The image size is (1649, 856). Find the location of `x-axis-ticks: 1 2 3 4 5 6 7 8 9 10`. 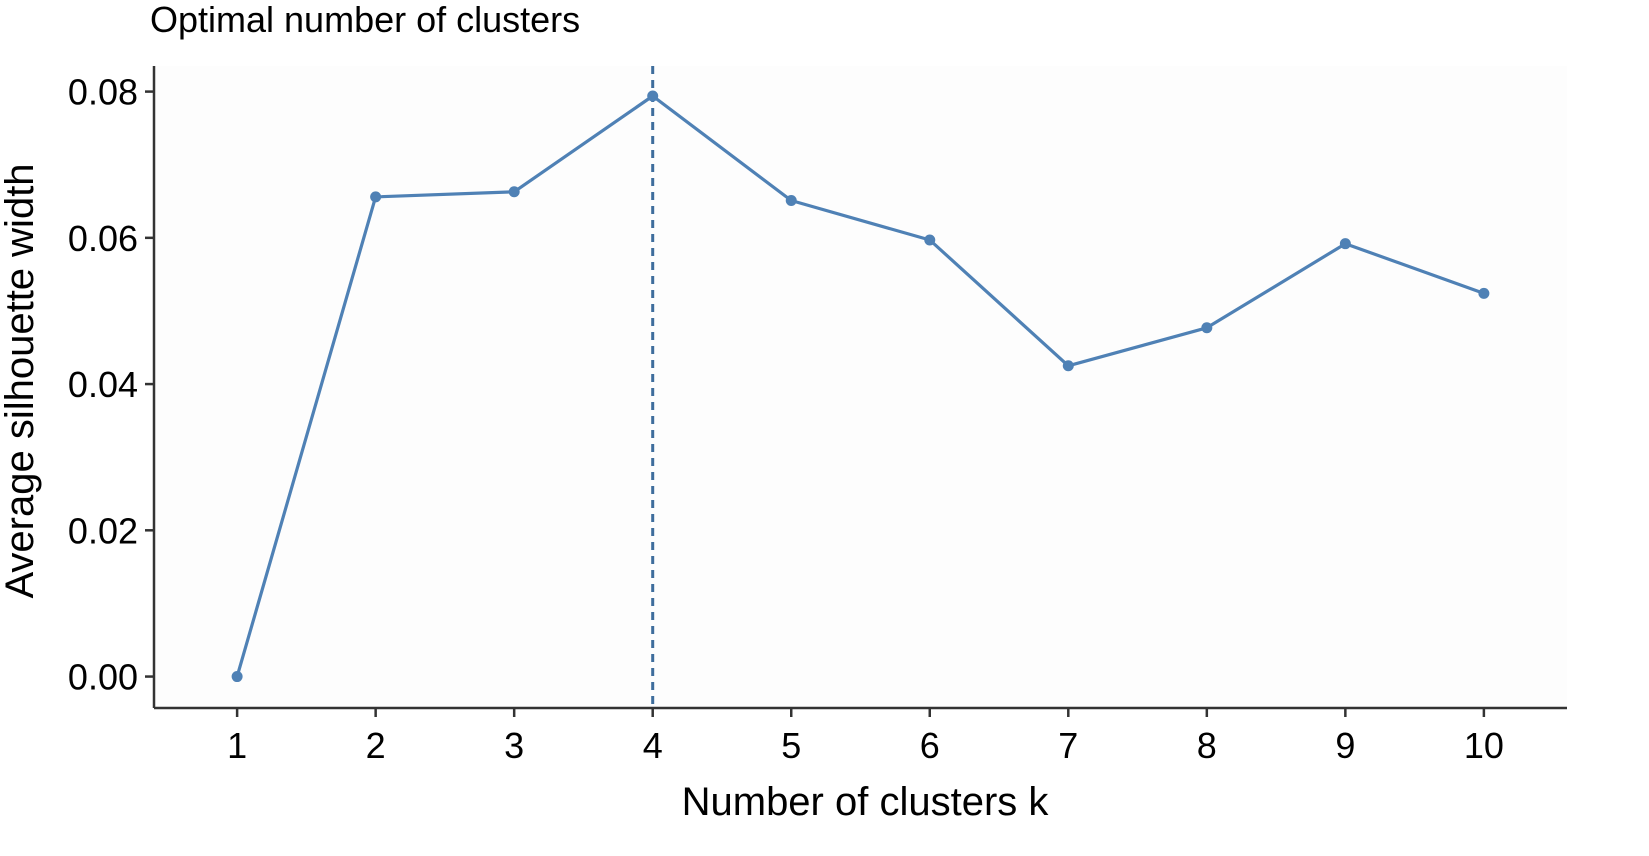

x-axis-ticks: 1 2 3 4 5 6 7 8 9 10 is located at coordinates (865, 737).